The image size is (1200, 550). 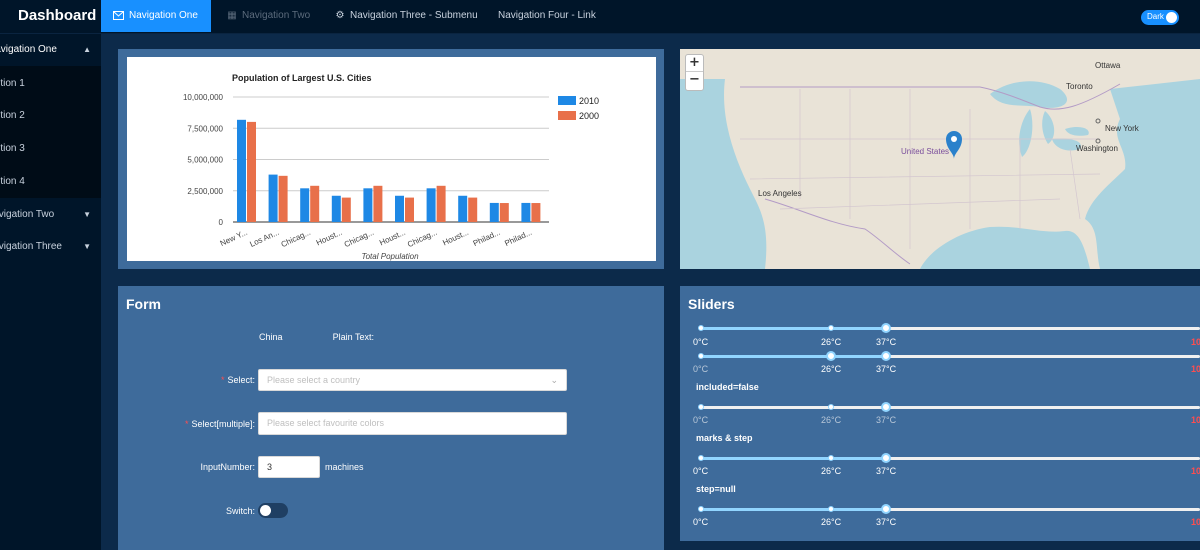 I want to click on theme-toggle: Dark, so click(x=1160, y=17).